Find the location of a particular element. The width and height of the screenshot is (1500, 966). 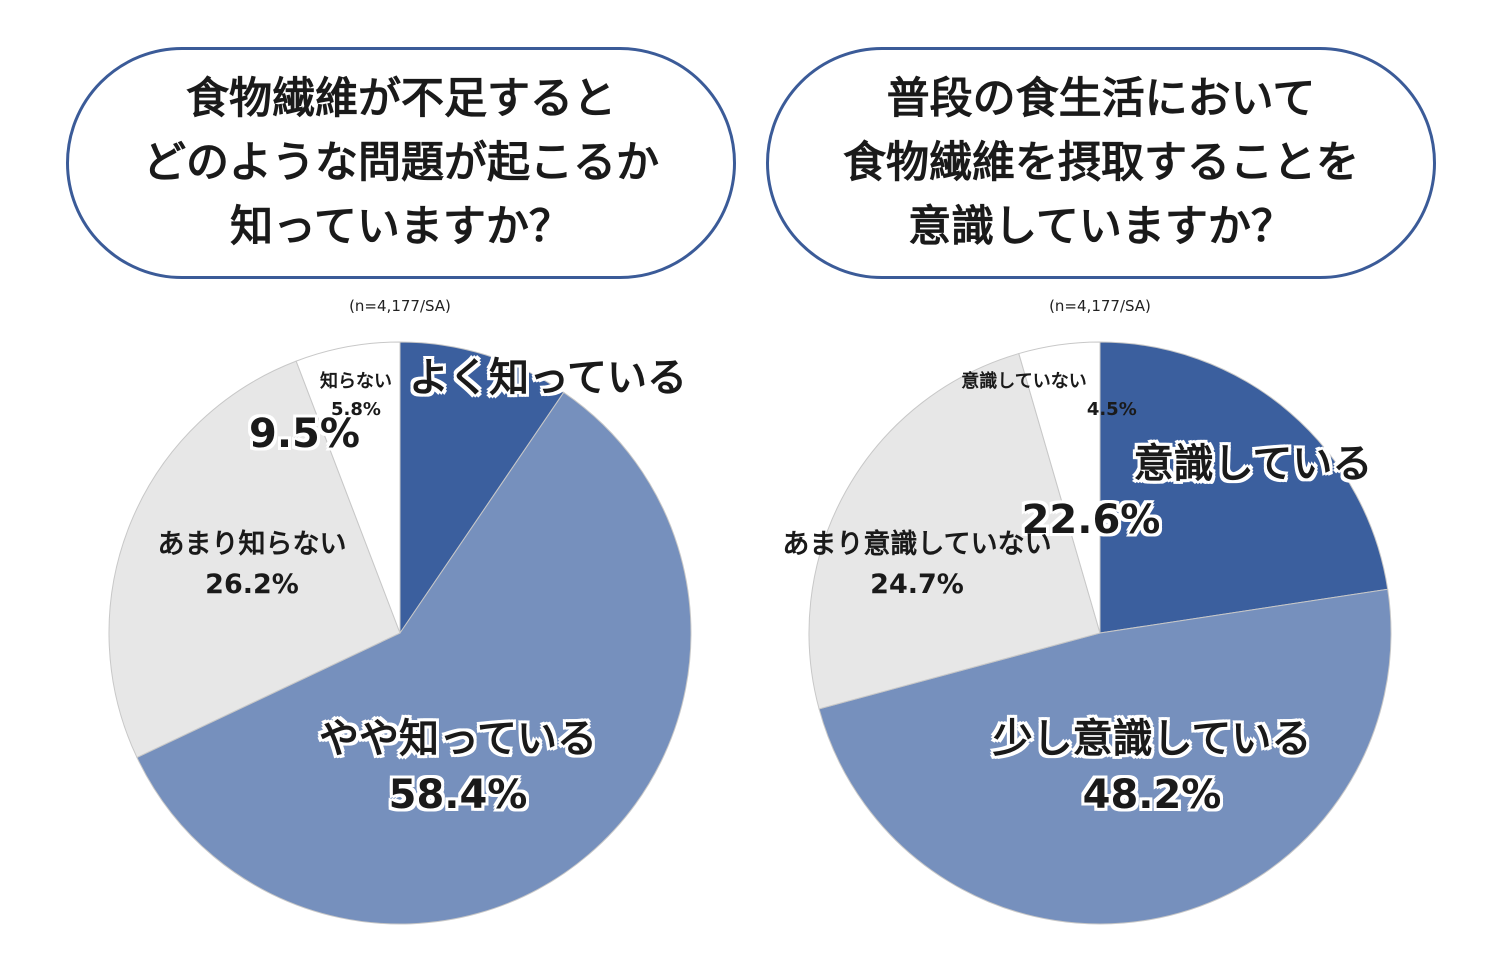

slice-label-3: あまり意識していない 24.7% is located at coordinates (916, 565).